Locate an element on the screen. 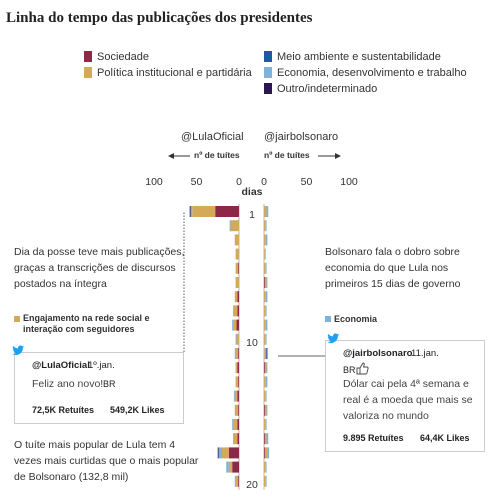  x-tick-label-right: 0 is located at coordinates (264, 182).